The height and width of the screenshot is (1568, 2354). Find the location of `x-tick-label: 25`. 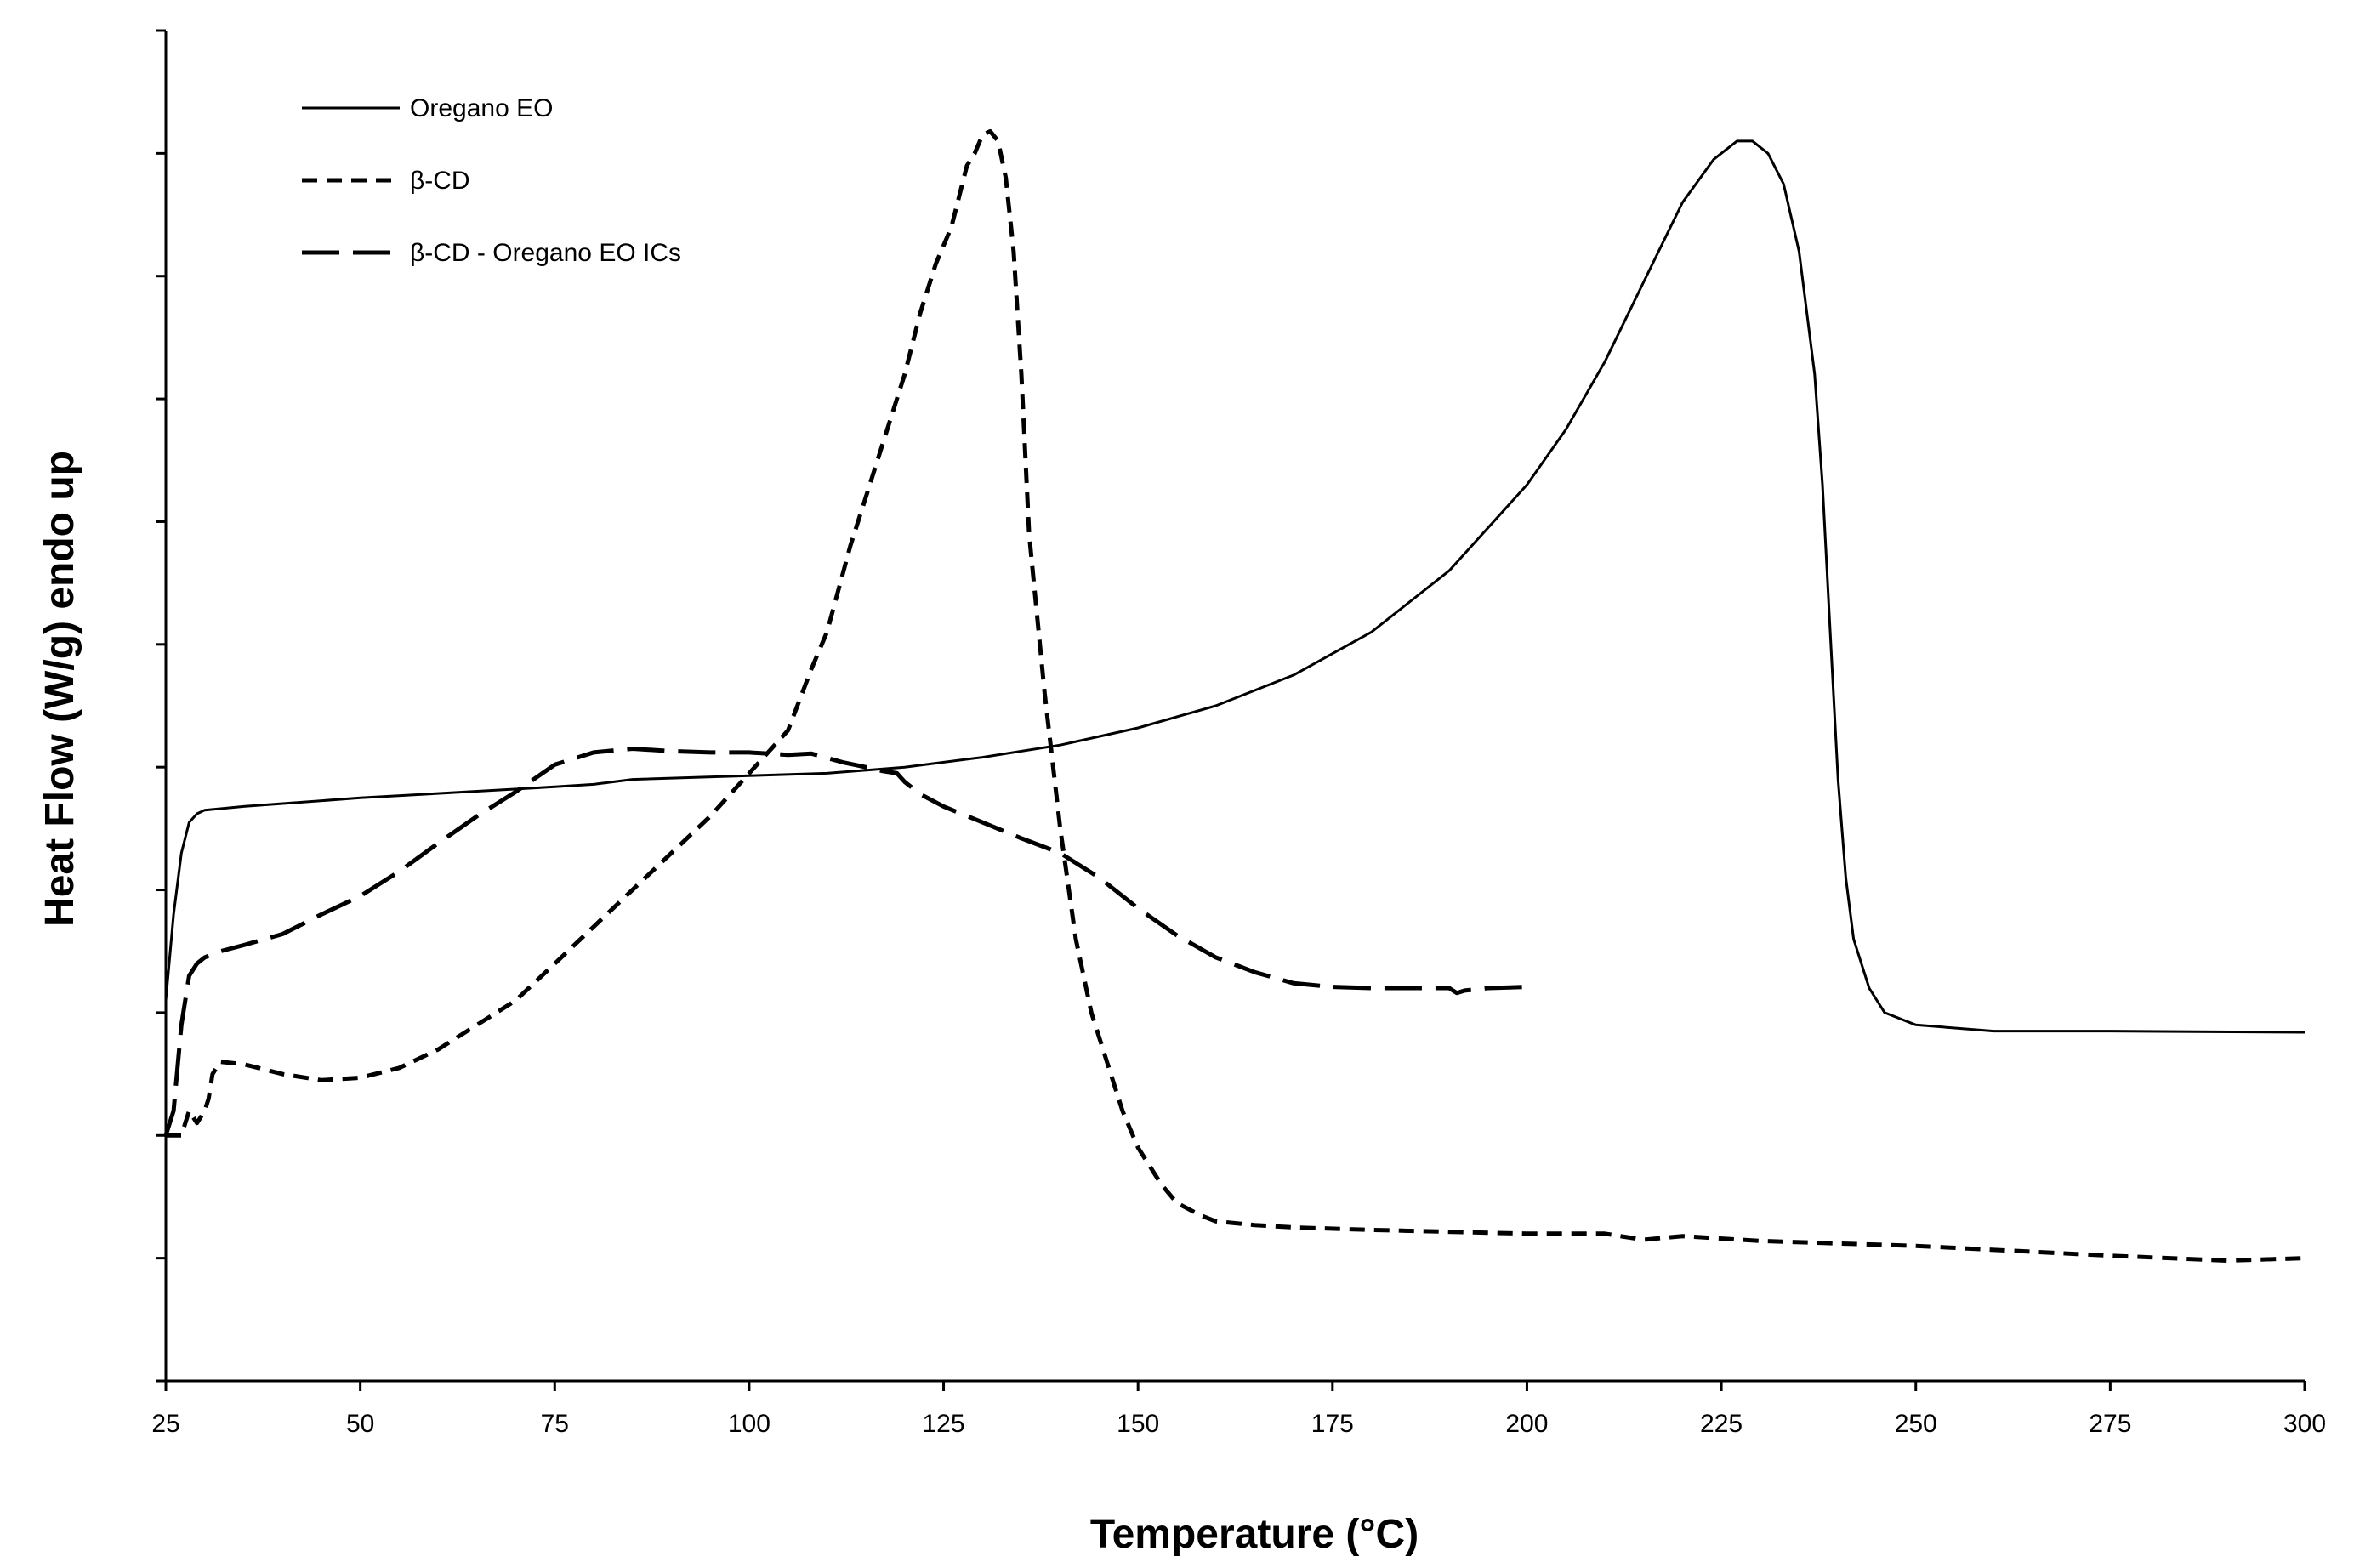

x-tick-label: 25 is located at coordinates (165, 1424).